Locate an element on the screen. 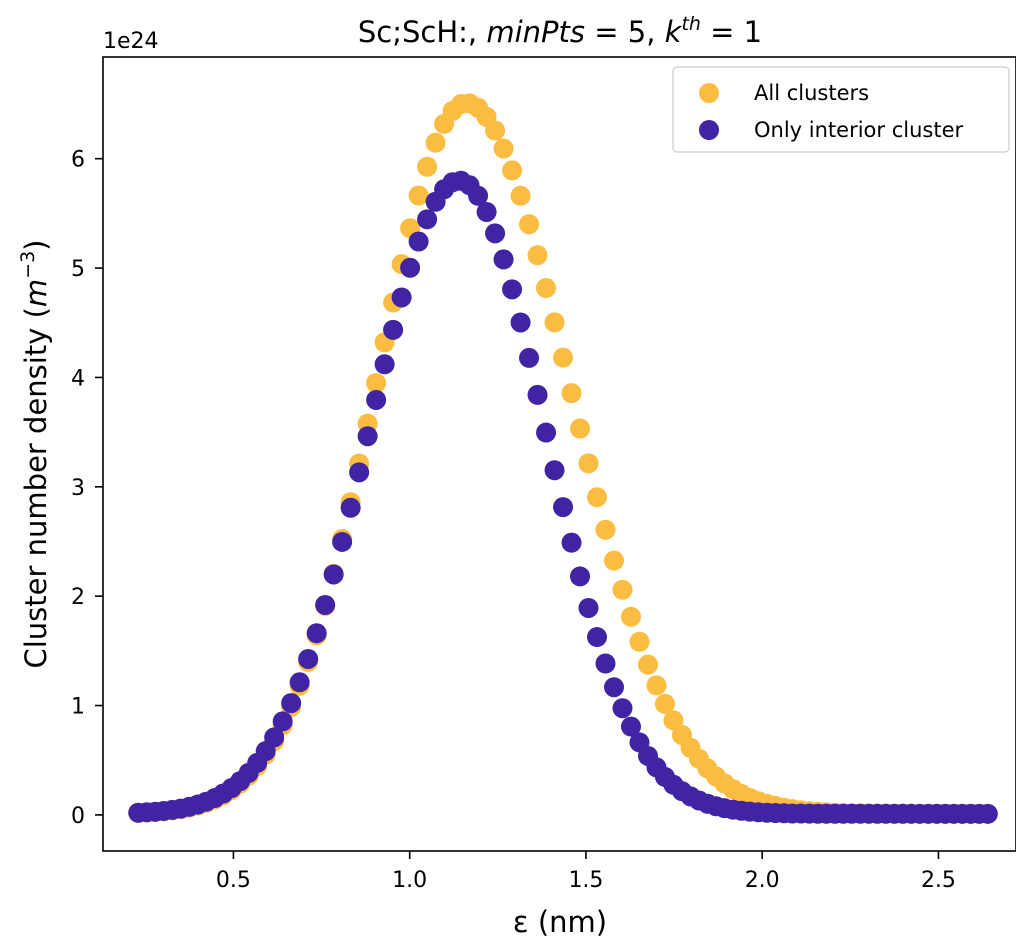  x-axis-title: ε (nm) is located at coordinates (560, 922).